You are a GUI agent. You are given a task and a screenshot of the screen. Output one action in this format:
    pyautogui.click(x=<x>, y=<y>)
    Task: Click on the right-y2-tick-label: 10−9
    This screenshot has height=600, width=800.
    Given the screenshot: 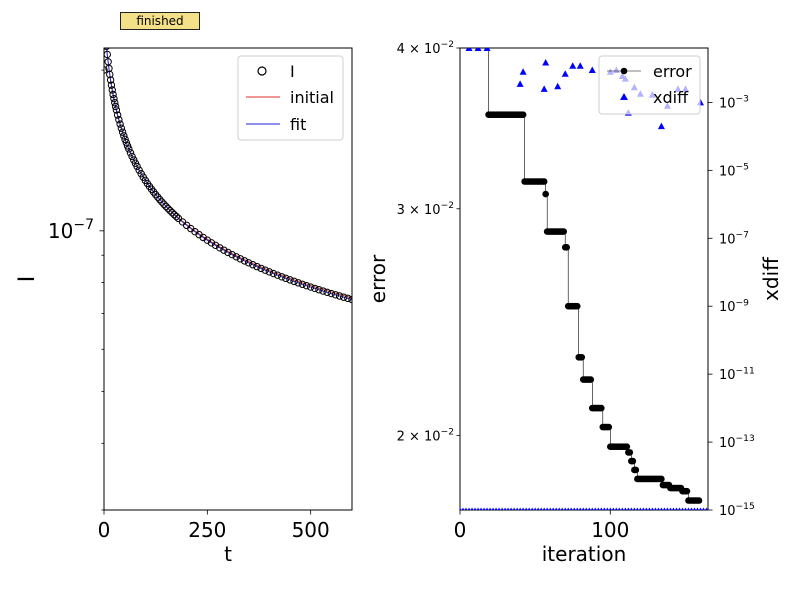 What is the action you would take?
    pyautogui.click(x=734, y=306)
    